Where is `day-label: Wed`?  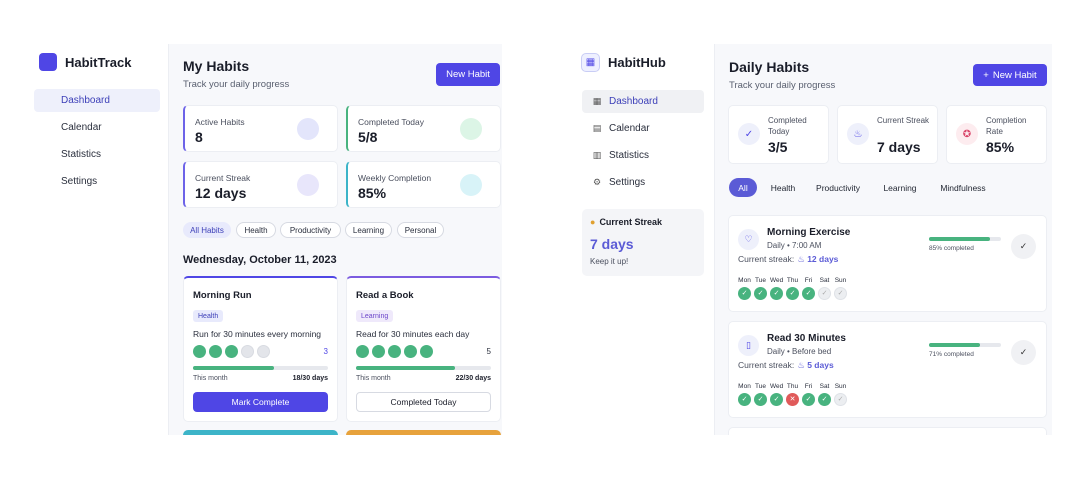
day-label: Wed is located at coordinates (777, 280).